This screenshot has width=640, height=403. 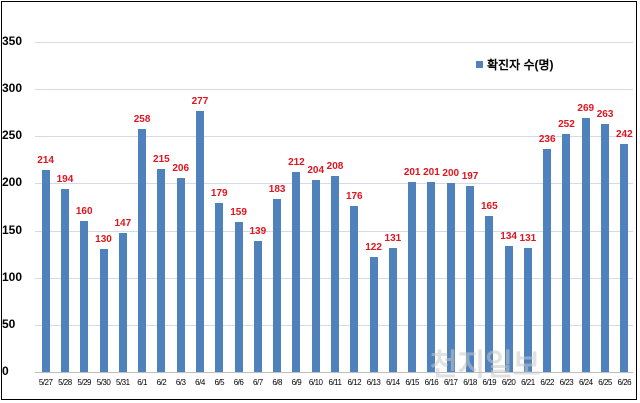 I want to click on x-tick-label: 6/14, so click(x=393, y=382).